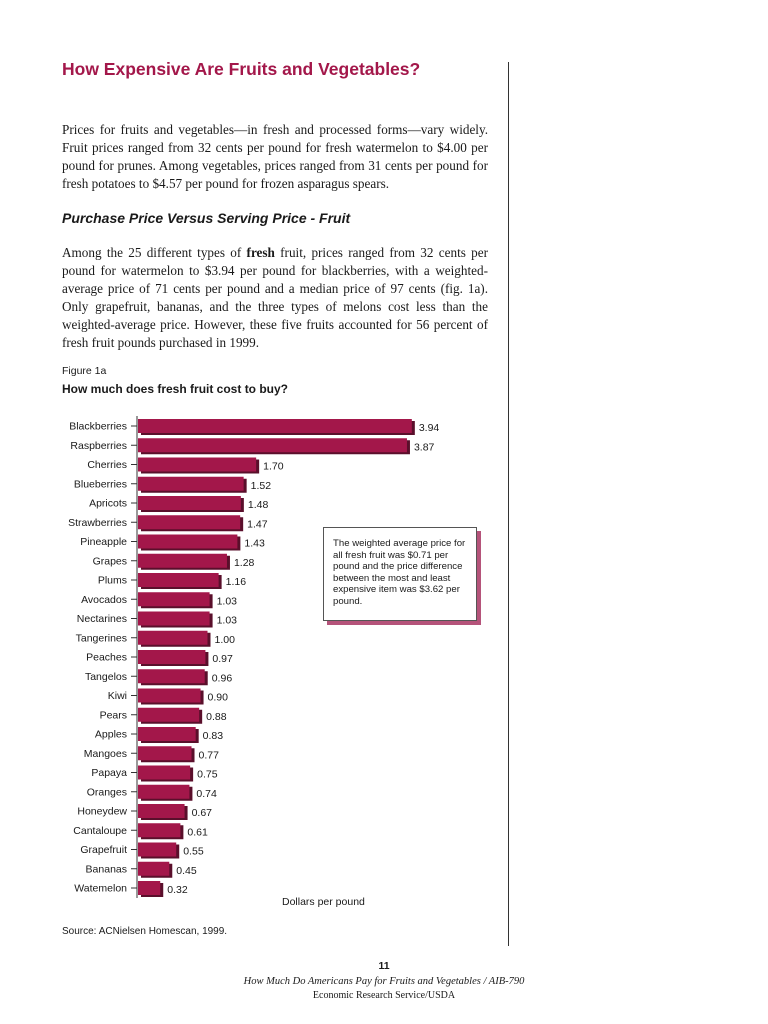  Describe the element at coordinates (222, 678) in the screenshot. I see `value-label-tangelos: 0.96` at that location.